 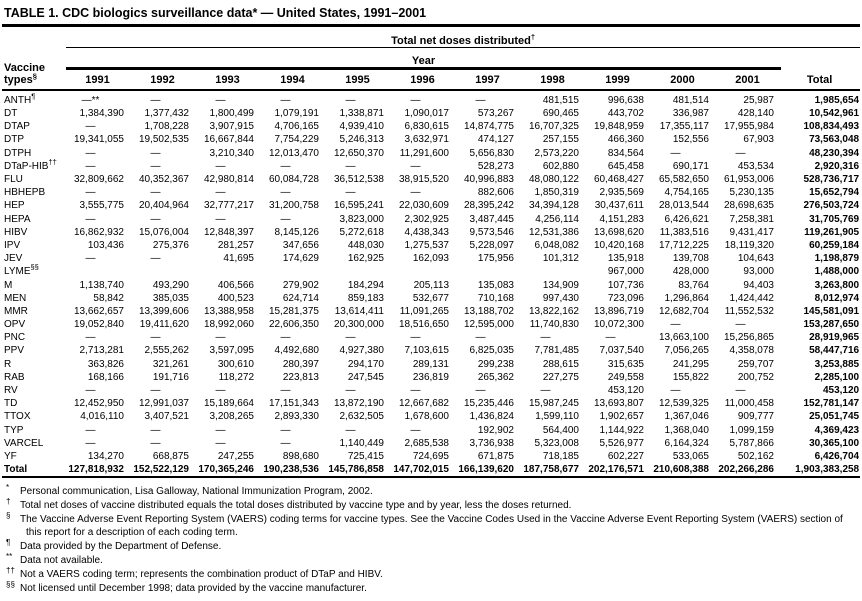 I want to click on cell: 718,185, so click(x=560, y=456).